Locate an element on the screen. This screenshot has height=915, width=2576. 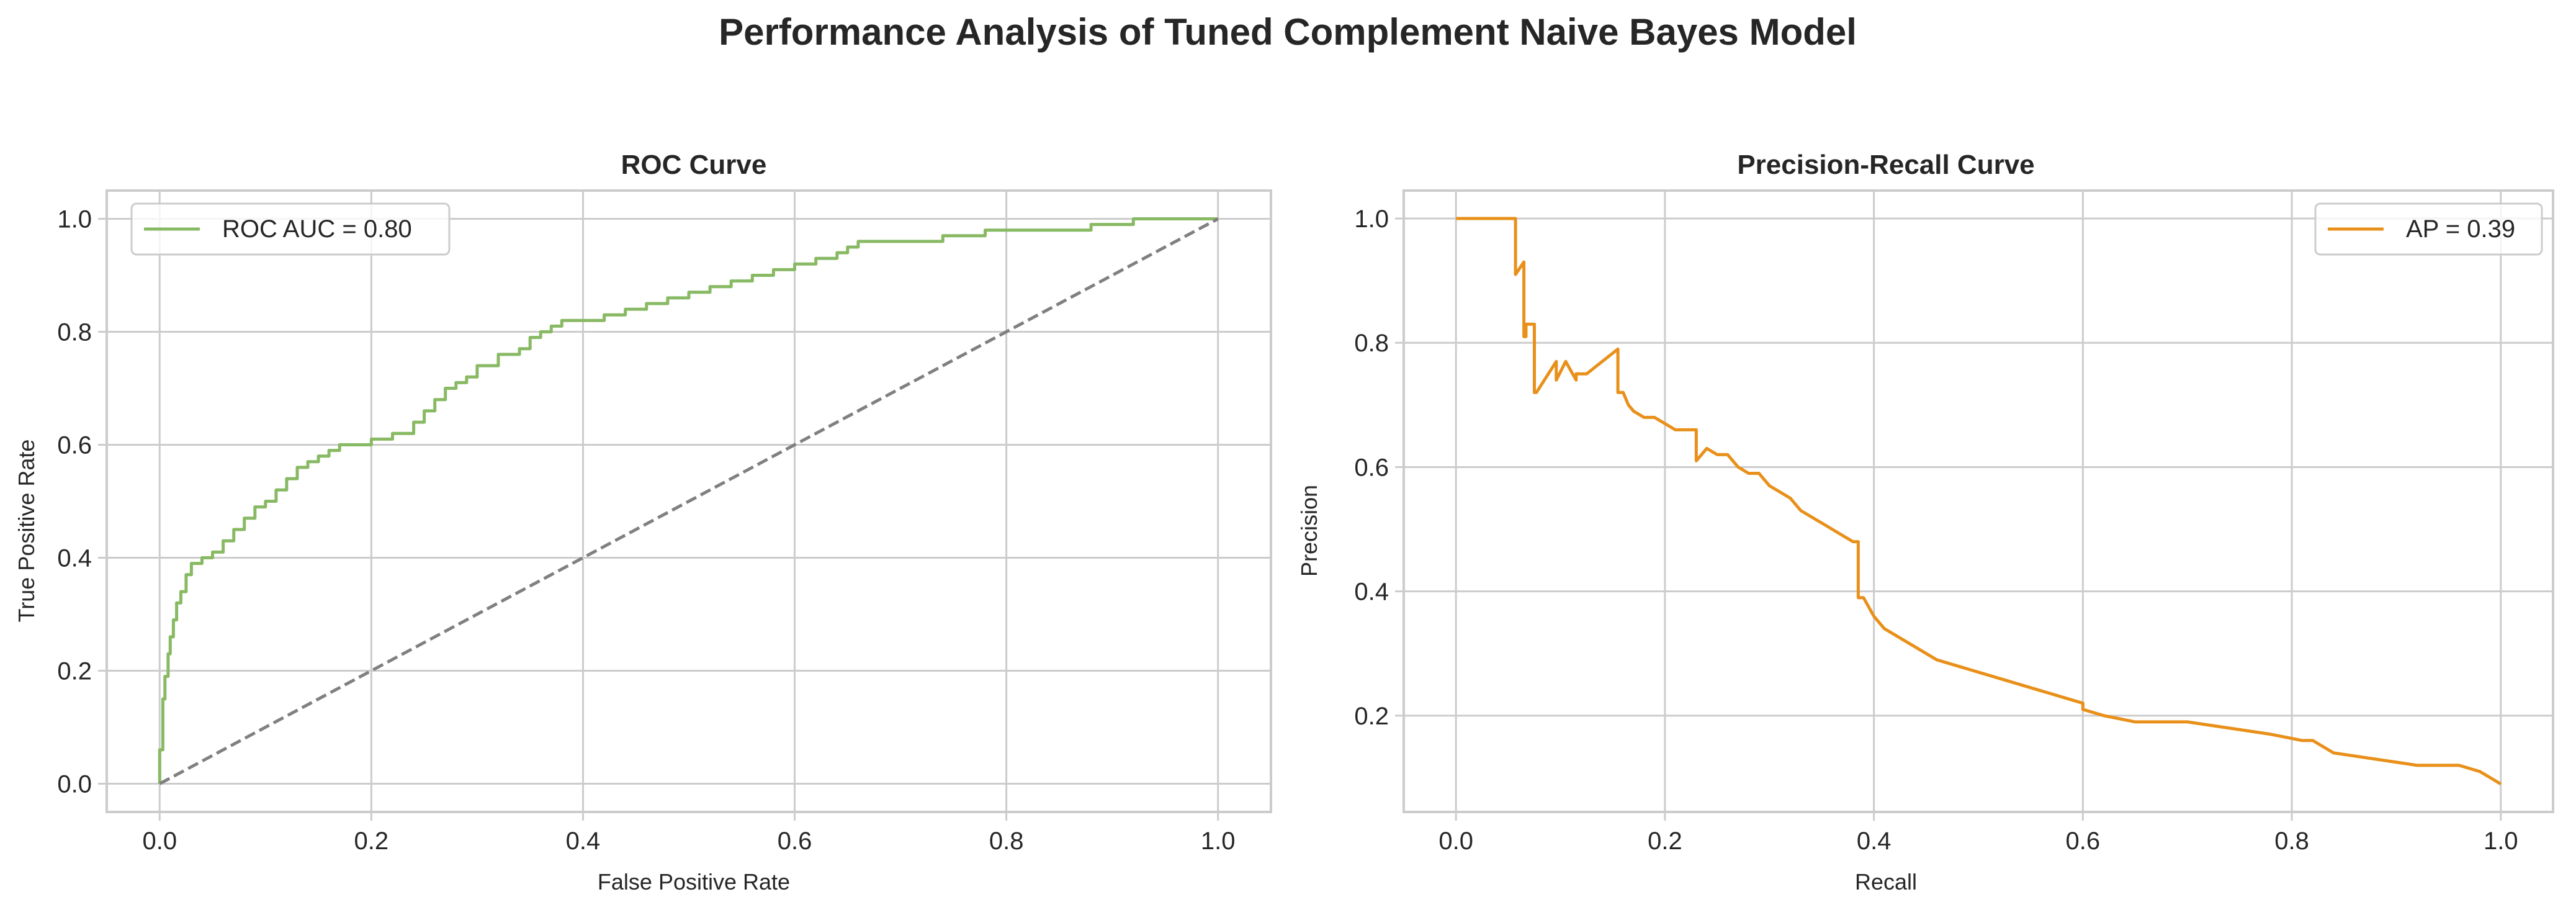
pr-x-ticks: 0.0 0.2 0.4 0.6 0.8 1.0 is located at coordinates (1978, 833).